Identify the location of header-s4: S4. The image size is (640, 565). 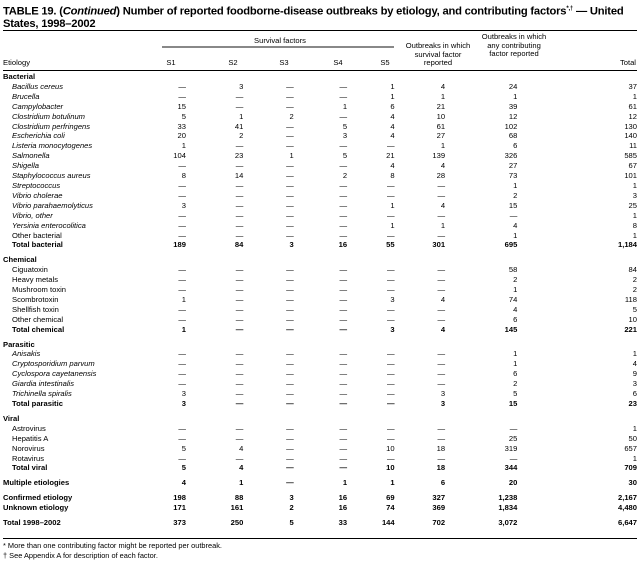
(338, 62).